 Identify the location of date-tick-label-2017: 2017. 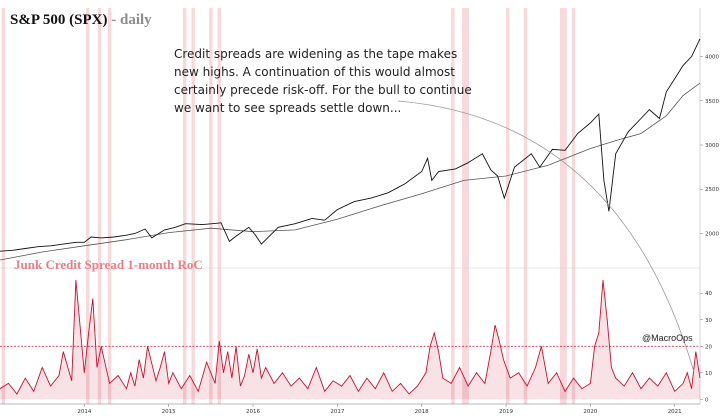
(337, 412).